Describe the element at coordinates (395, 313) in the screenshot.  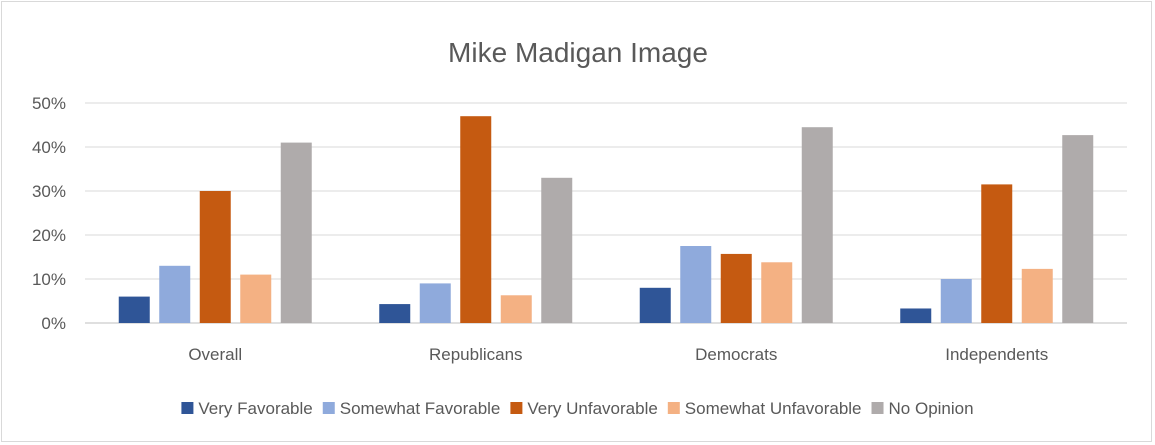
I see `bar-republicans-very-favorable` at that location.